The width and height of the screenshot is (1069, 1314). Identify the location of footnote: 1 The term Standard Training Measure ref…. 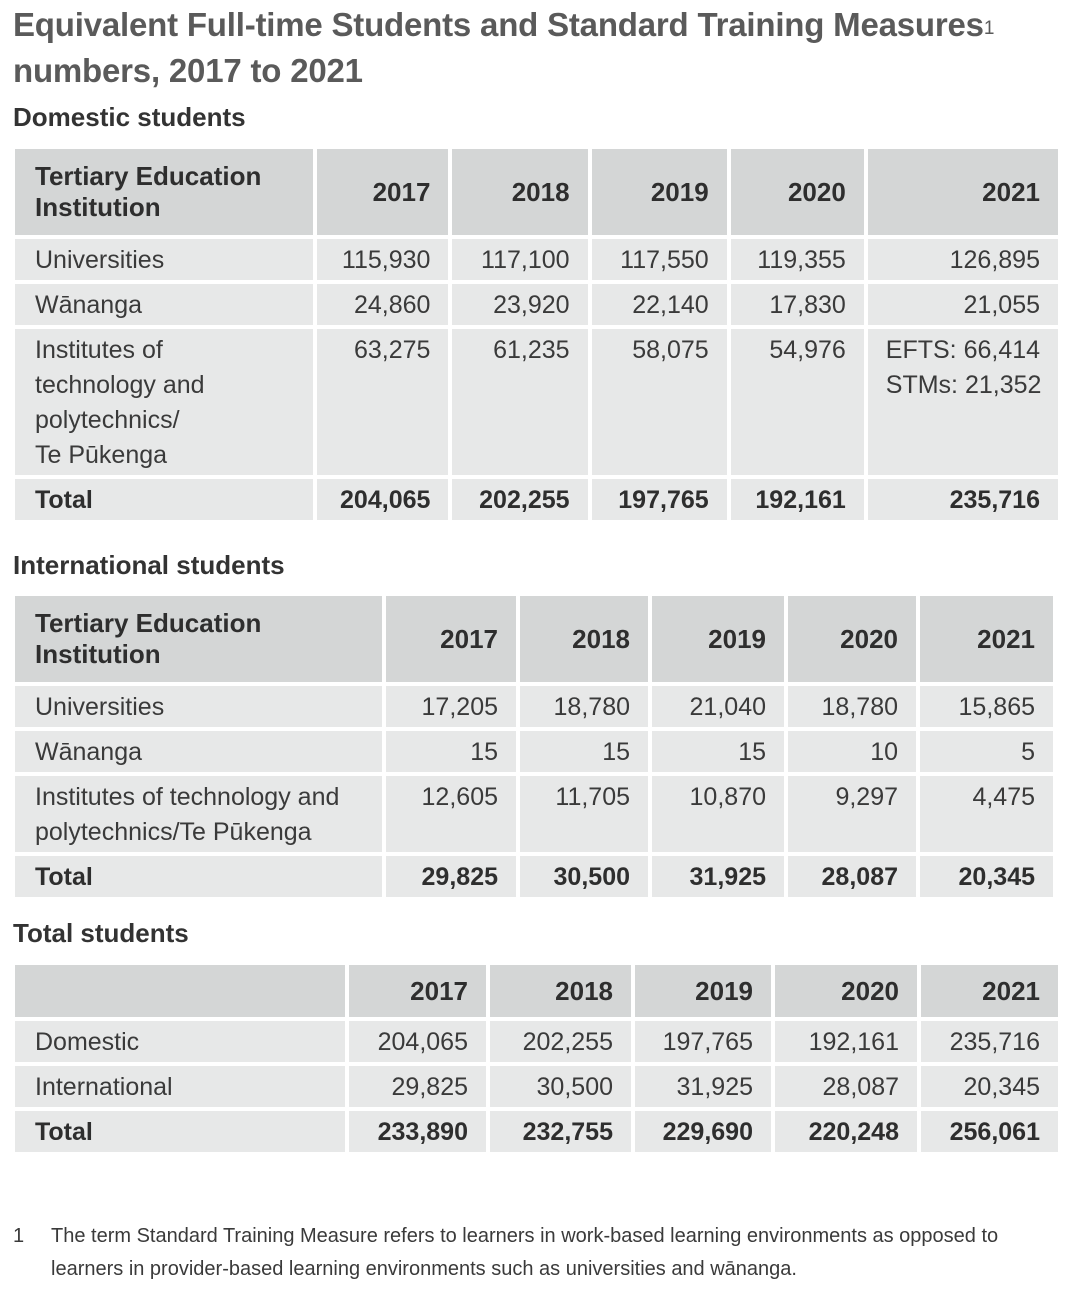
(533, 1253).